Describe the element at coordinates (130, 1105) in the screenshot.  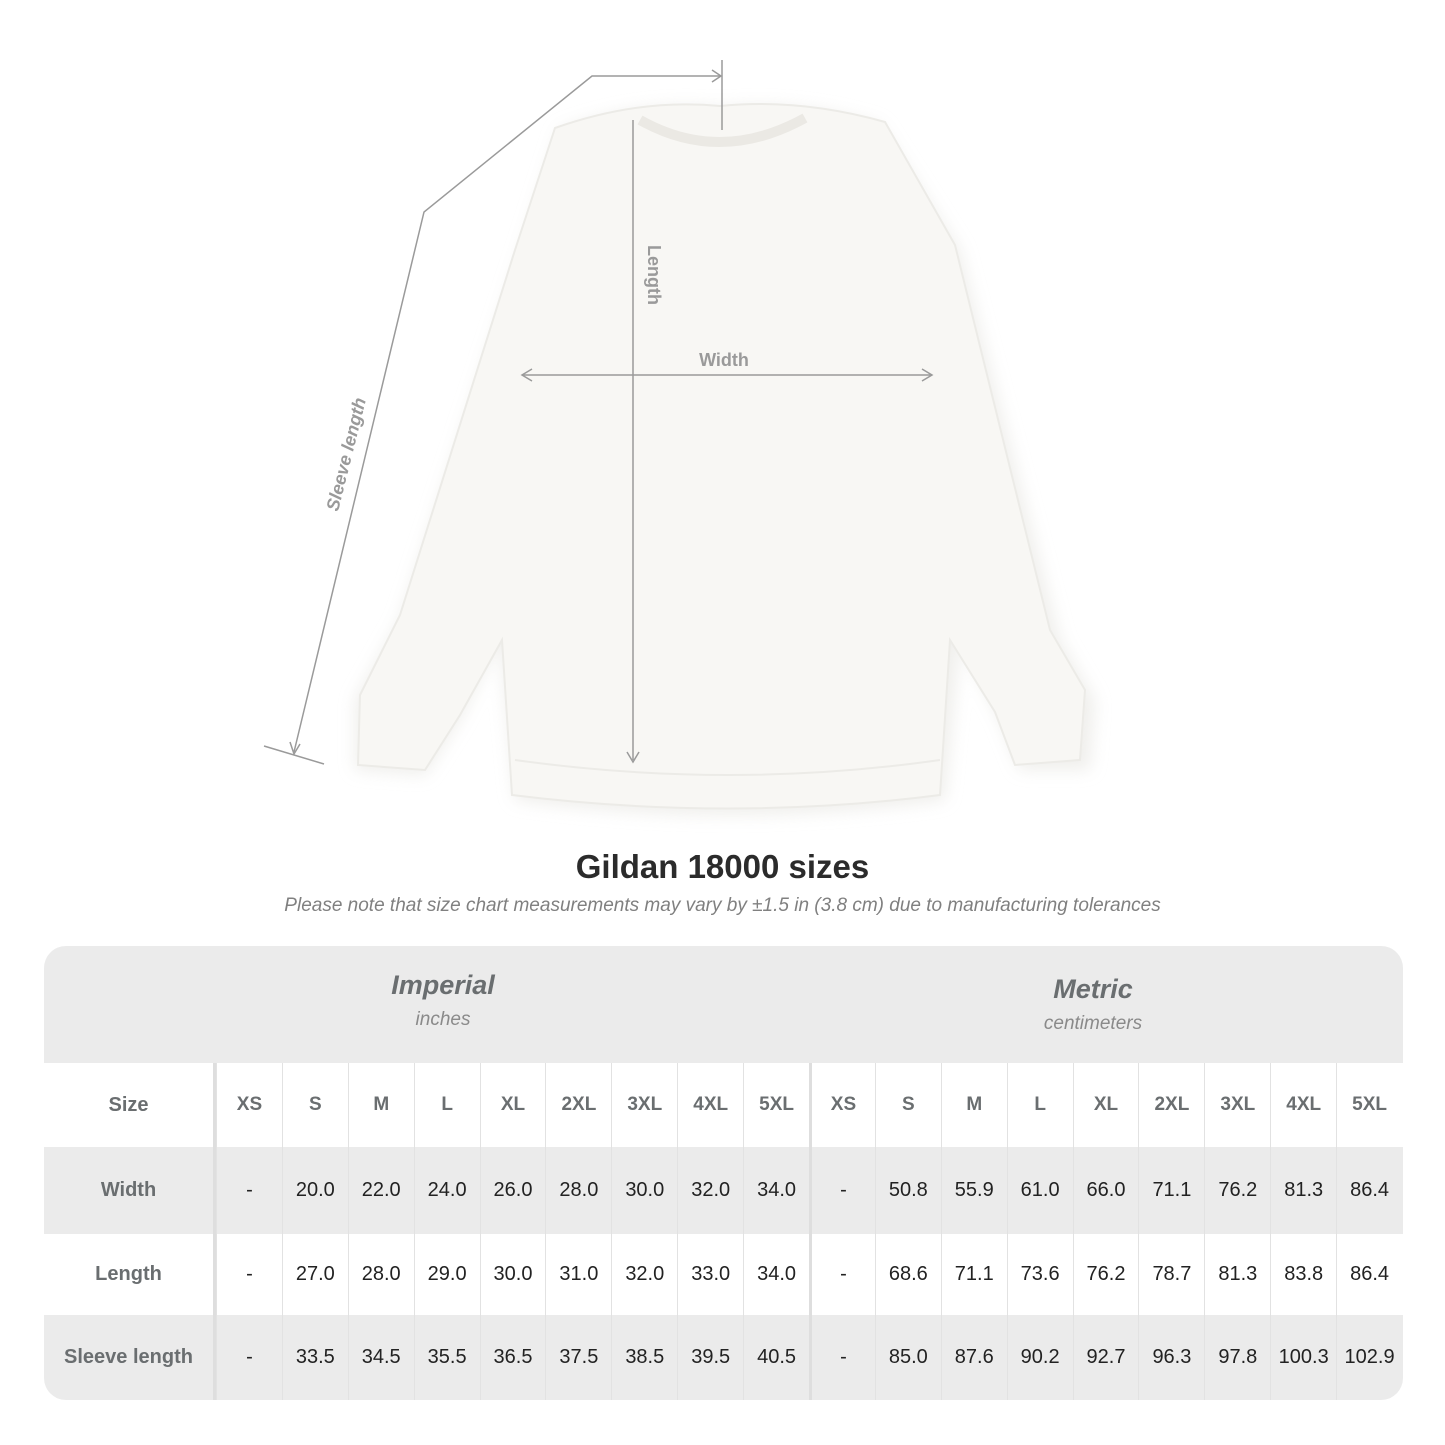
I see `row-label: Size` at that location.